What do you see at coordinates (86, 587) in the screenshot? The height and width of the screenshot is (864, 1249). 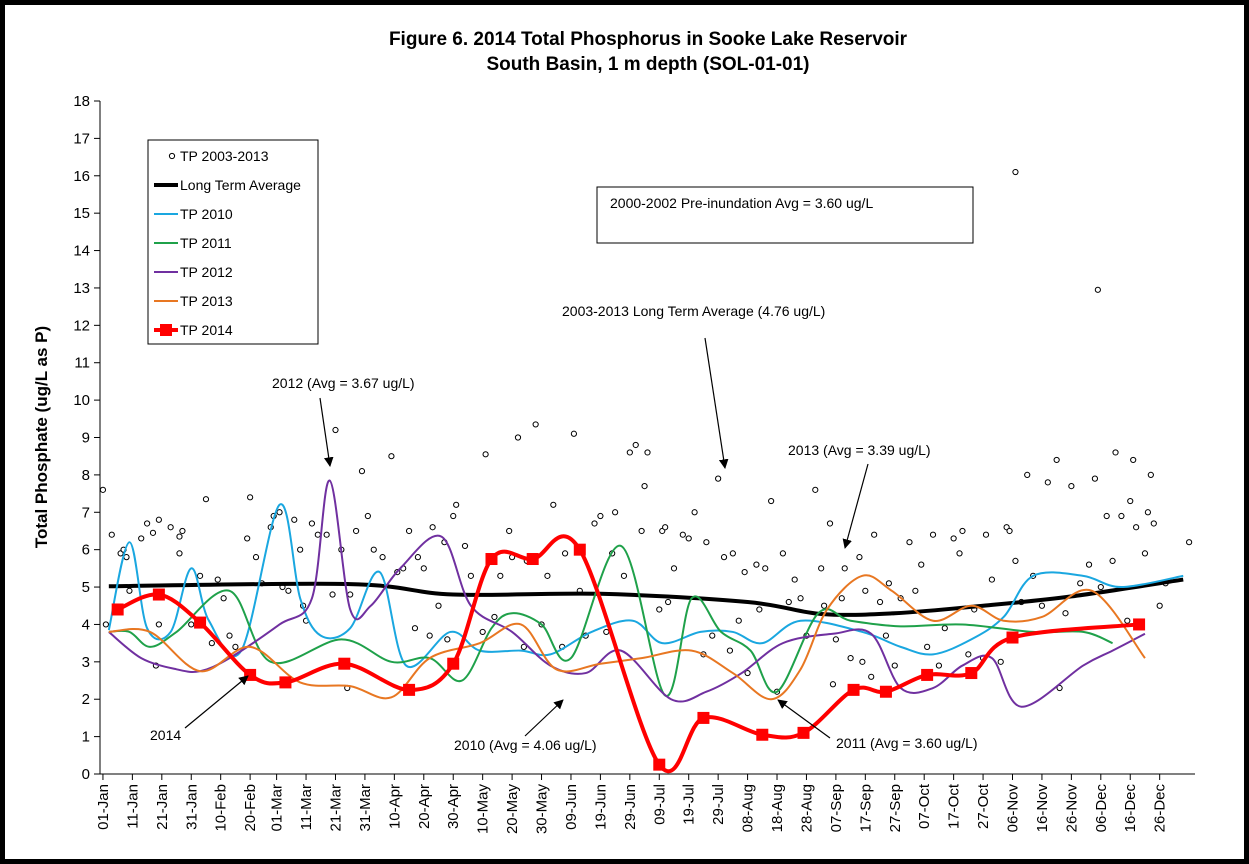 I see `y-tick-label: 5` at bounding box center [86, 587].